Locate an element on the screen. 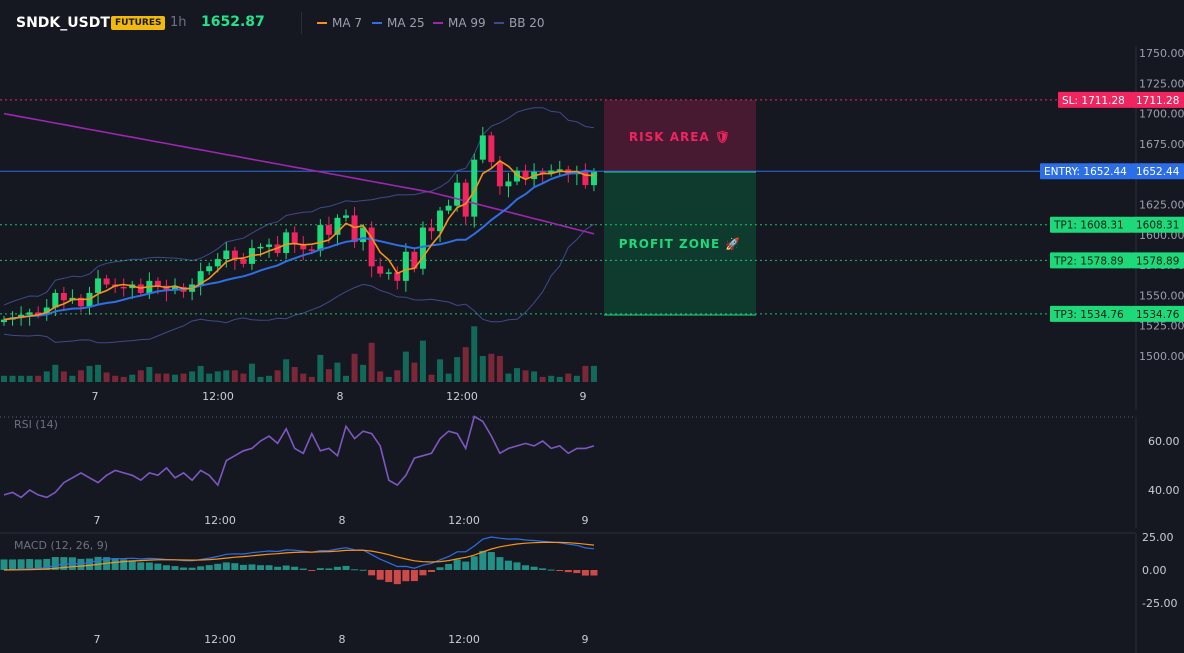  legend-ma25: MA 25 is located at coordinates (398, 23).